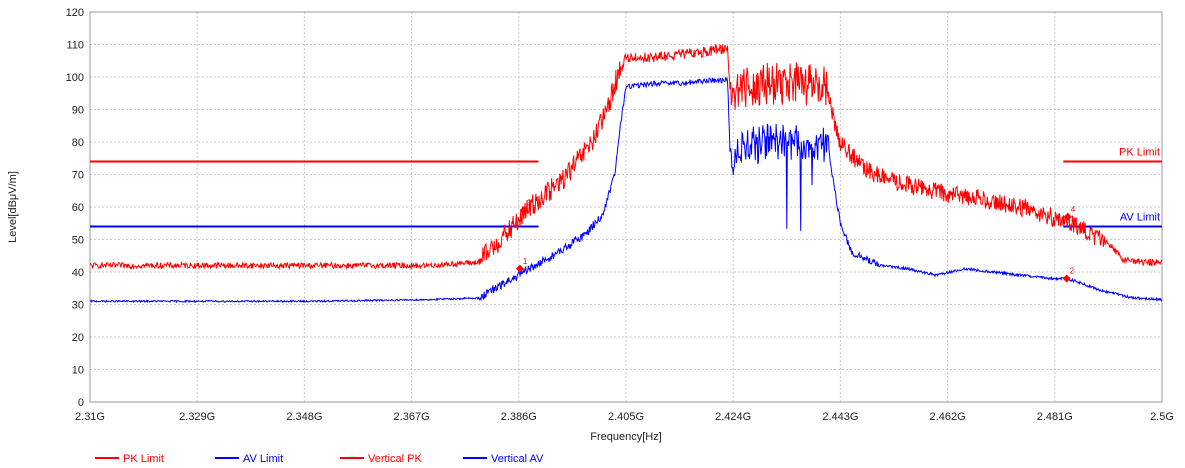  Describe the element at coordinates (81, 403) in the screenshot. I see `y-tick-label: 0` at that location.